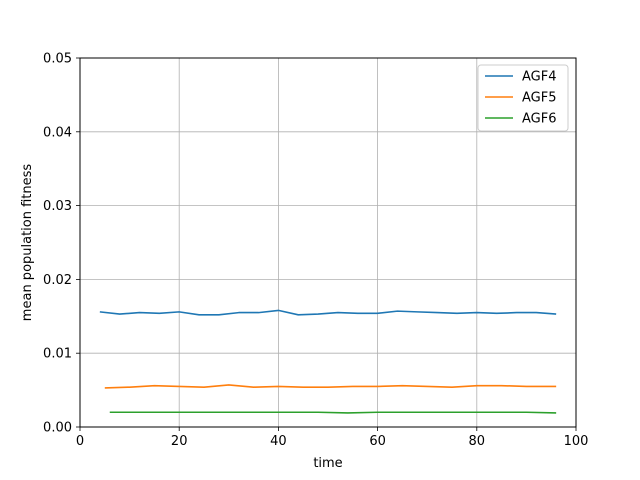 The width and height of the screenshot is (640, 480). What do you see at coordinates (539, 77) in the screenshot?
I see `legend-label: AGF4` at bounding box center [539, 77].